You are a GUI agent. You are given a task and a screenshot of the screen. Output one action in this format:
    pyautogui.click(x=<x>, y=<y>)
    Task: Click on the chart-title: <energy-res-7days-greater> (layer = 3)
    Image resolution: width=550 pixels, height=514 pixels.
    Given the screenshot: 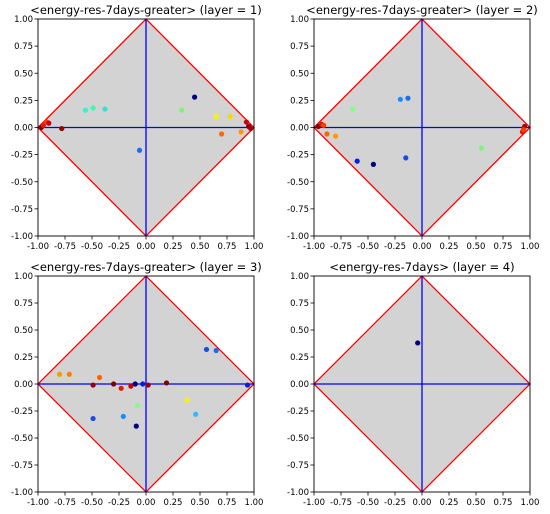 What is the action you would take?
    pyautogui.click(x=146, y=267)
    